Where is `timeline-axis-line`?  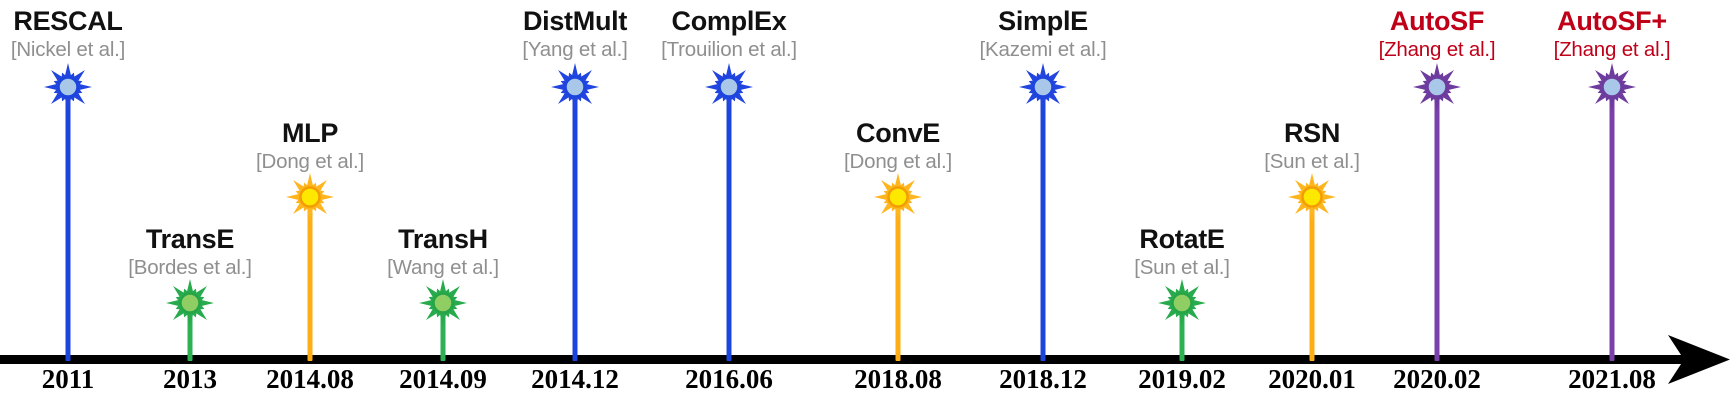 timeline-axis-line is located at coordinates (846, 359).